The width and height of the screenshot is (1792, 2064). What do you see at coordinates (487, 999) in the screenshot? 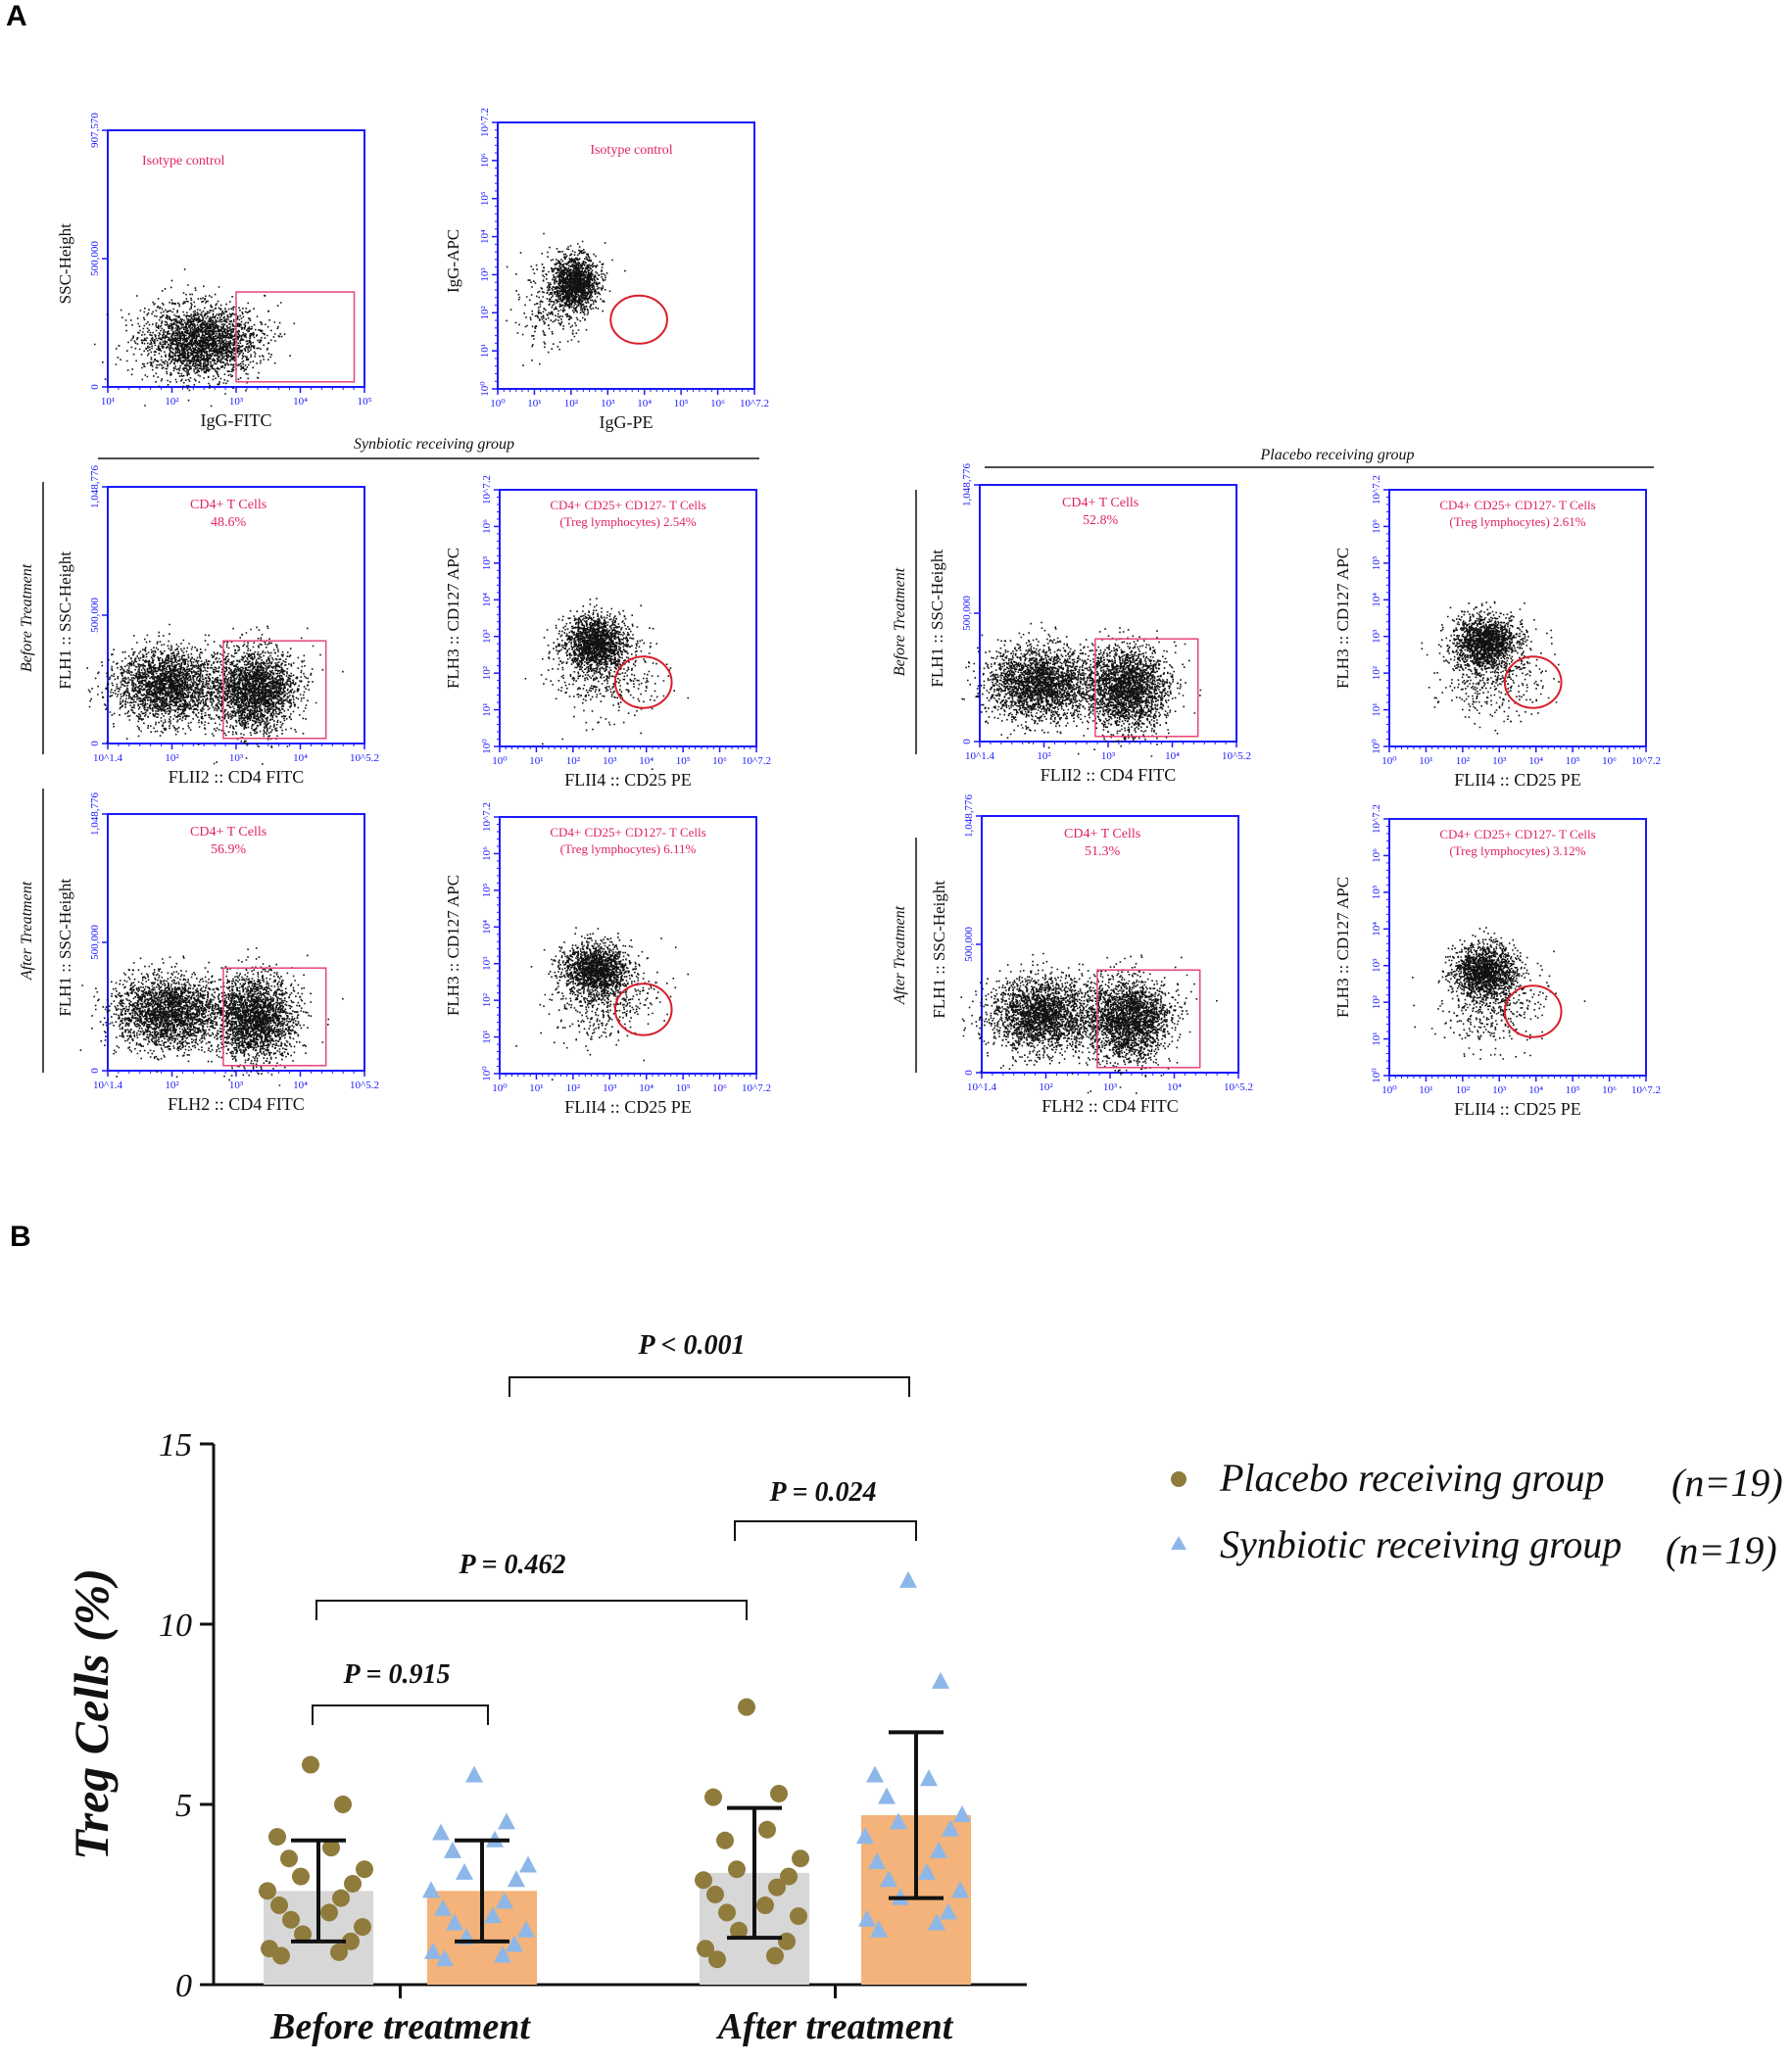
I see `y-tick-label: 10²` at bounding box center [487, 999].